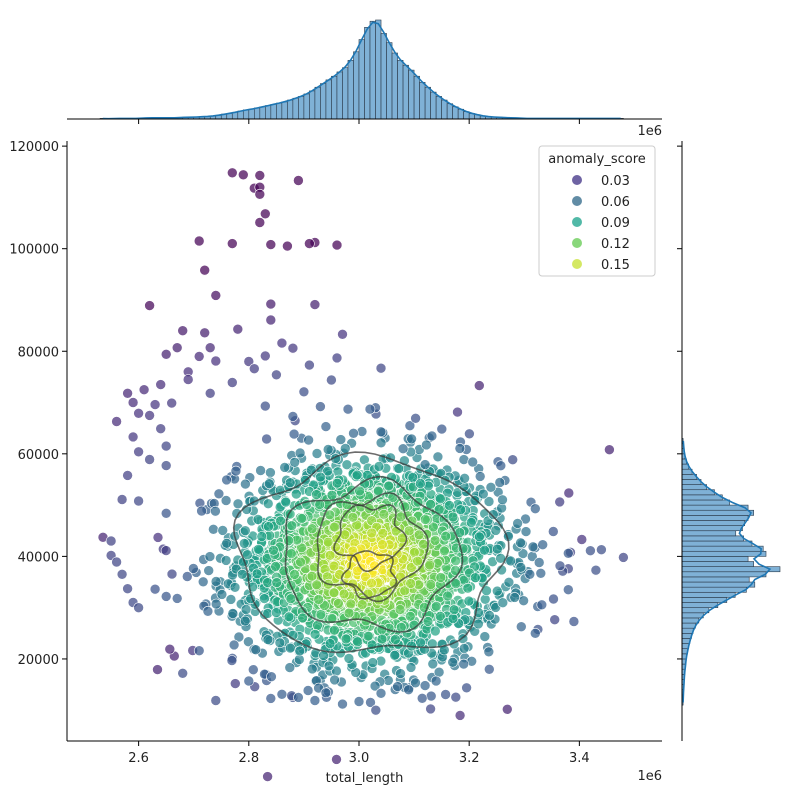  What do you see at coordinates (370, 538) in the screenshot?
I see `kde-contour-line` at bounding box center [370, 538].